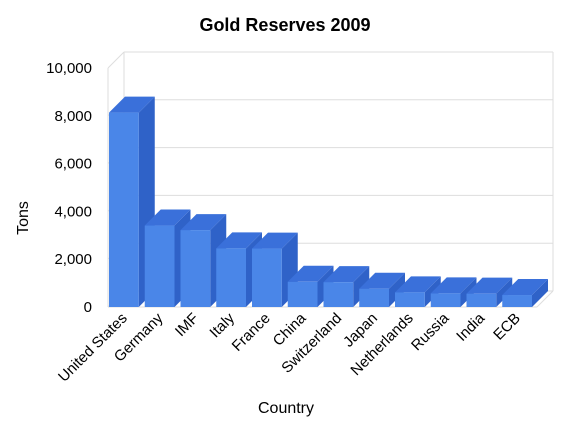 This screenshot has width=570, height=427. I want to click on x-tick-label: India, so click(470, 326).